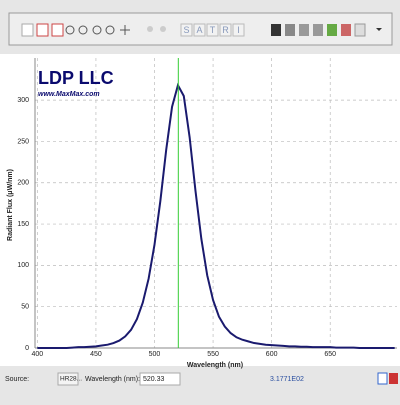 The height and width of the screenshot is (405, 400). I want to click on logo-url: www.MaxMax.com, so click(69, 94).